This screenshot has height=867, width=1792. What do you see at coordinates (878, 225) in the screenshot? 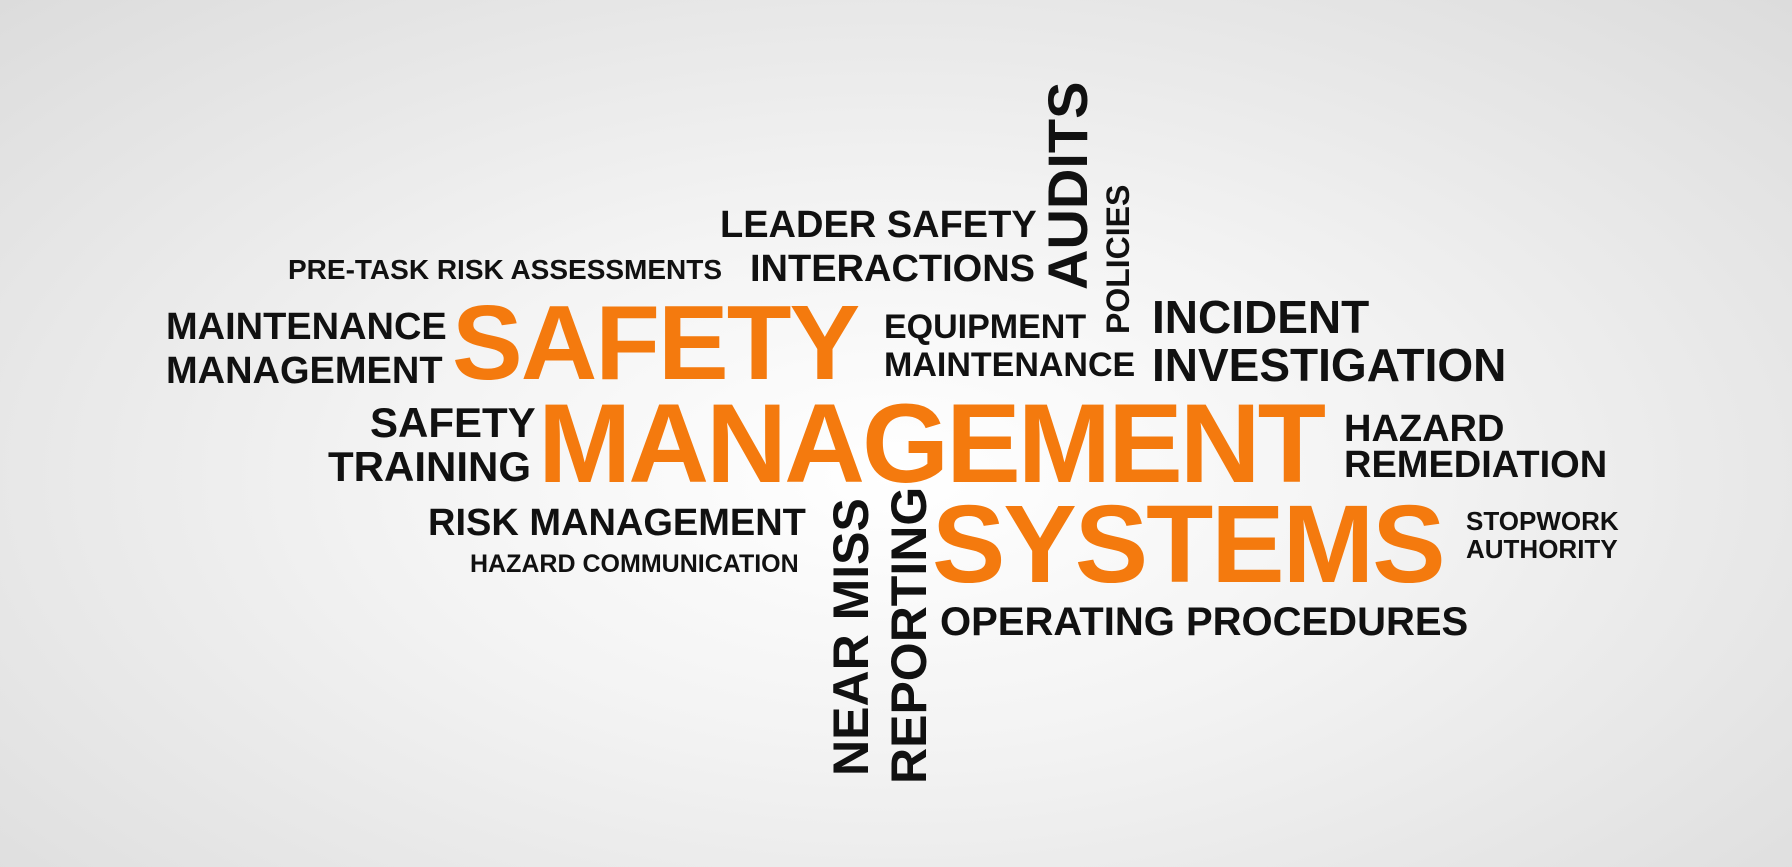
I see `word-leader-safety: LEADER SAFETY` at bounding box center [878, 225].